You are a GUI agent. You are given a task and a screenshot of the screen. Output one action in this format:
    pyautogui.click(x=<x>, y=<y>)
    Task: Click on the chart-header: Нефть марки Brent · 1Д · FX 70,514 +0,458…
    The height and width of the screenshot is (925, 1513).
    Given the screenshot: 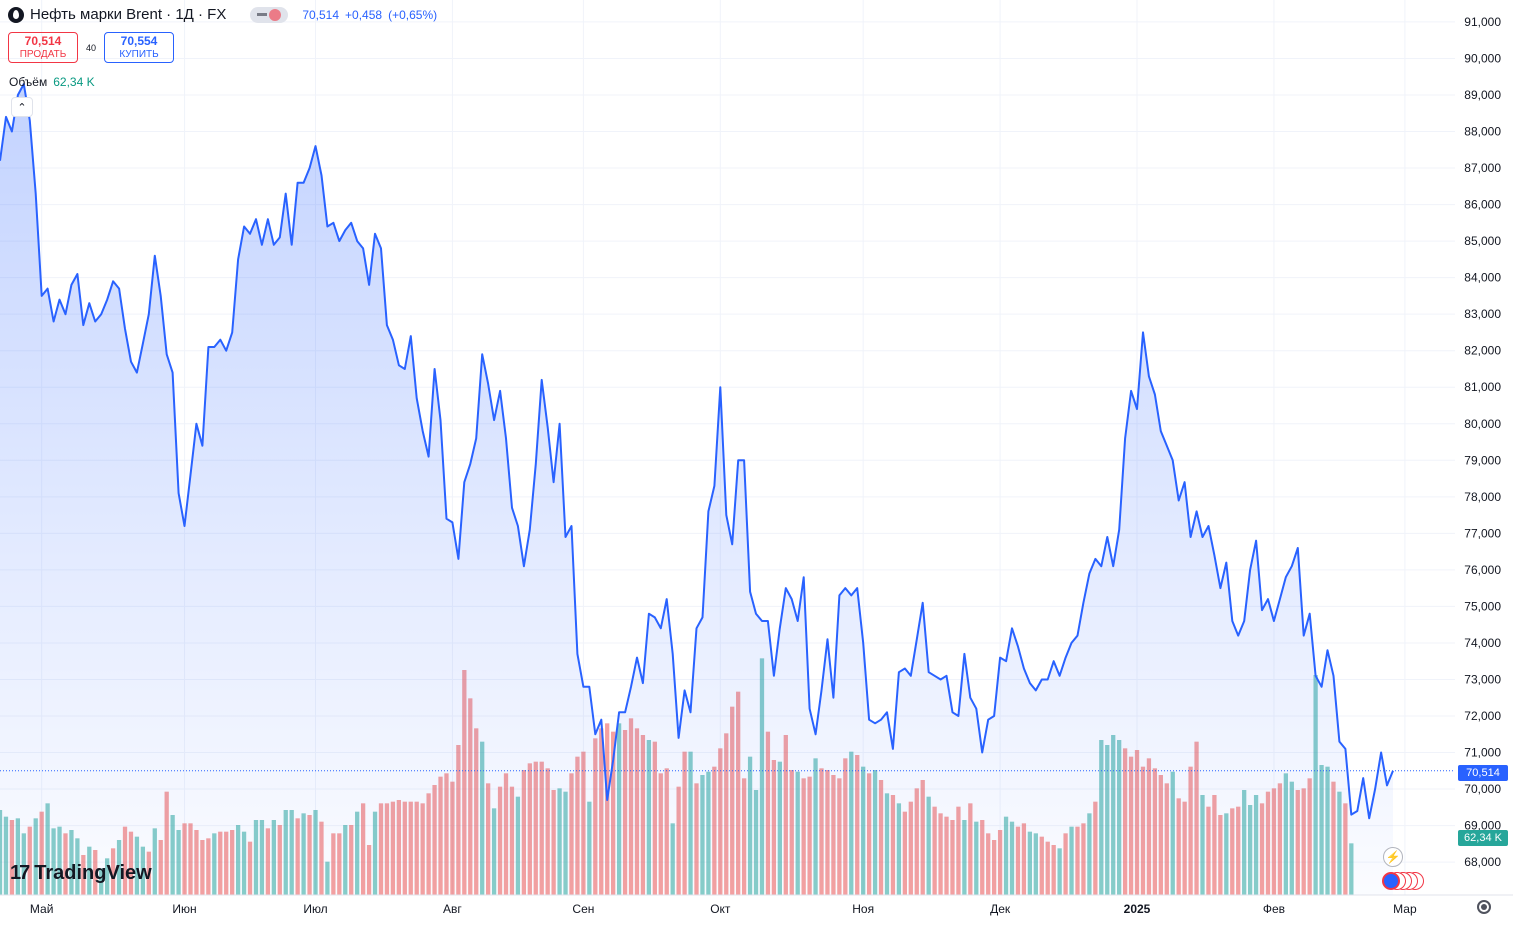 What is the action you would take?
    pyautogui.click(x=225, y=14)
    